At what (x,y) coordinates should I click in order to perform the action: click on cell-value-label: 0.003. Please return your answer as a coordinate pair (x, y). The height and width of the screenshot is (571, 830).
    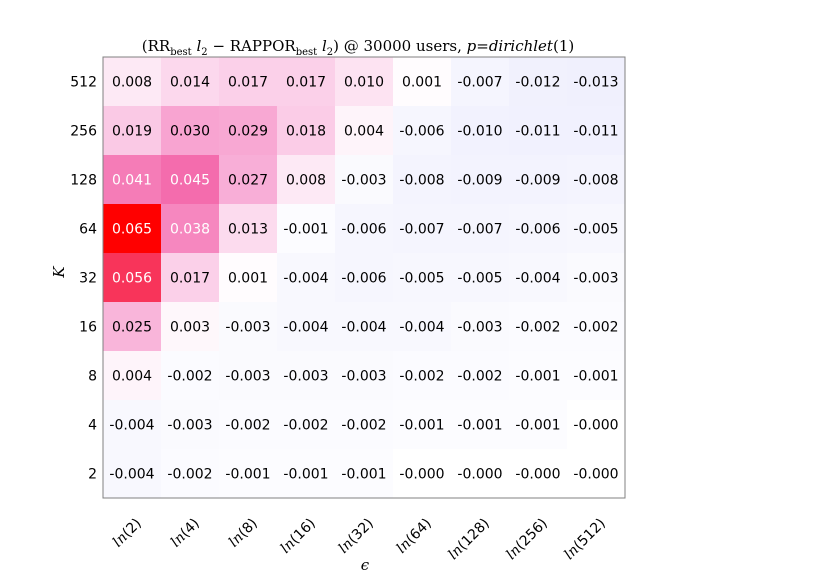
    Looking at the image, I should click on (190, 328).